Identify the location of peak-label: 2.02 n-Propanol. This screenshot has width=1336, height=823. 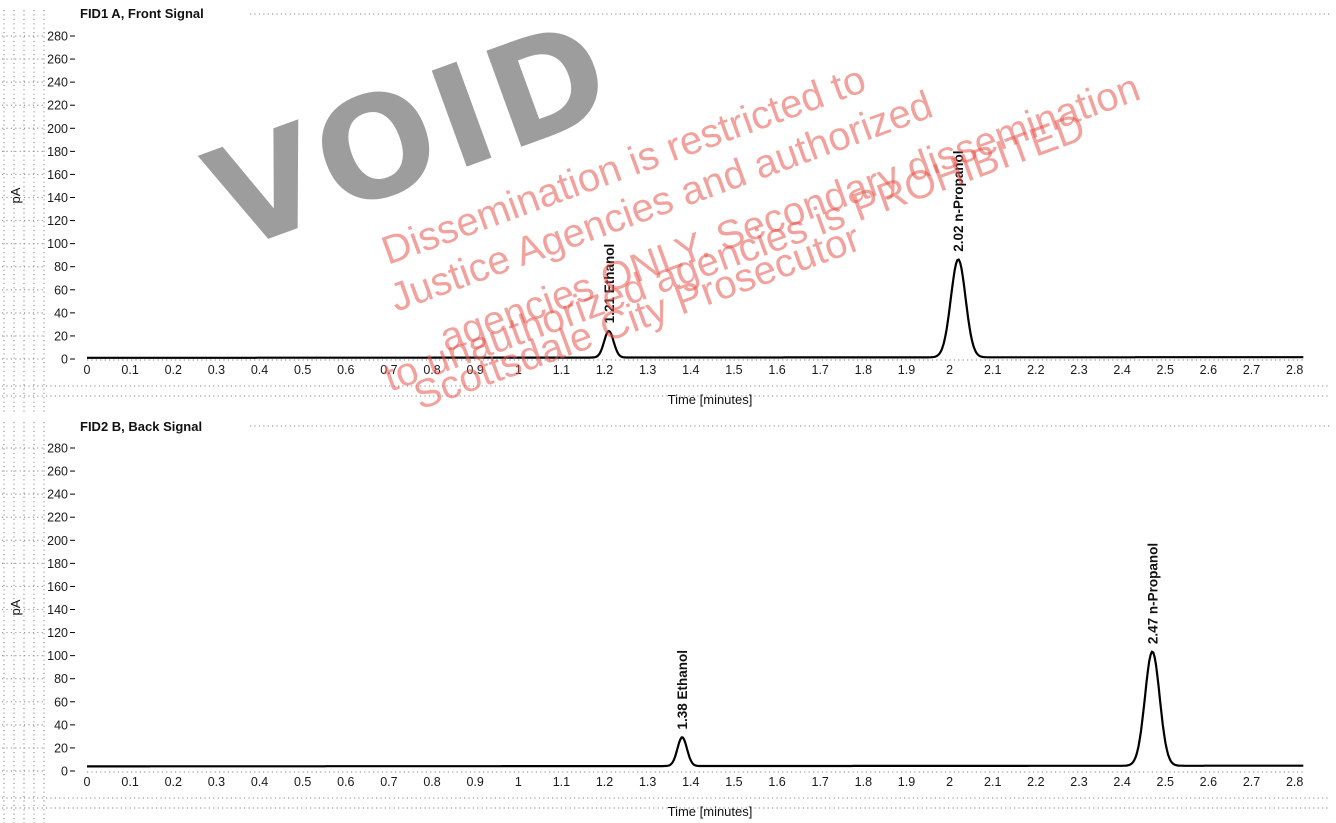
(958, 201).